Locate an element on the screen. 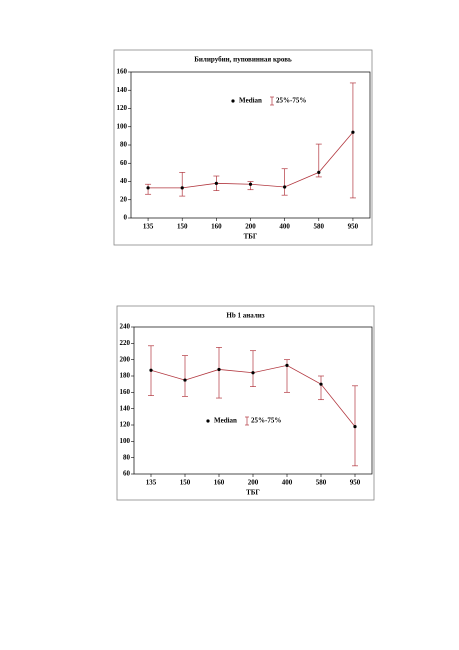 This screenshot has width=459, height=650. y-tick-label: 220 is located at coordinates (125, 343).